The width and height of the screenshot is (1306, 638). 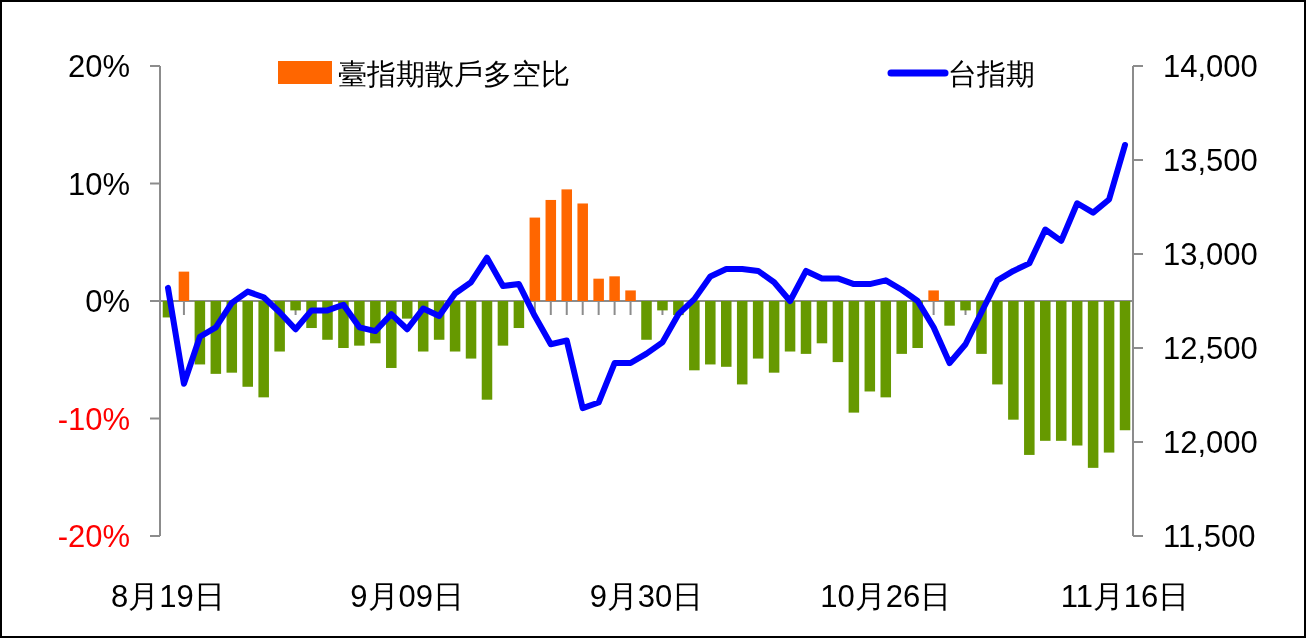 What do you see at coordinates (1210, 348) in the screenshot?
I see `y2-tick-label: 12,500` at bounding box center [1210, 348].